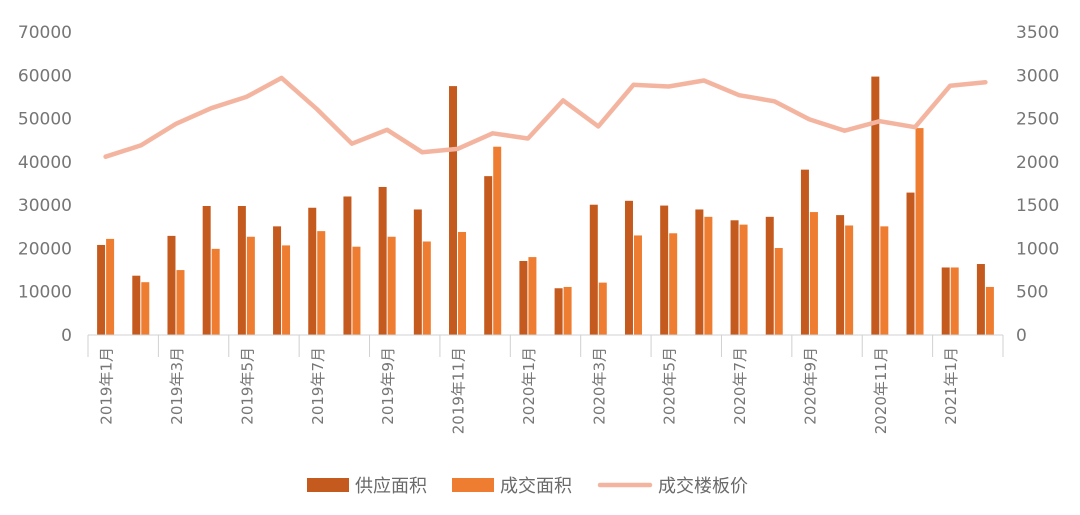 This screenshot has width=1080, height=515. Describe the element at coordinates (318, 386) in the screenshot. I see `x-tick-label: 2019年7月` at that location.